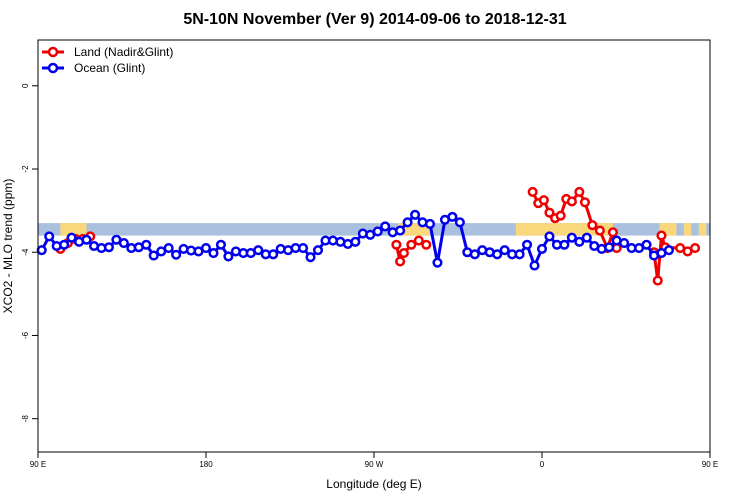 This screenshot has width=750, height=500. Describe the element at coordinates (206, 464) in the screenshot. I see `x-tick-label: 180` at that location.